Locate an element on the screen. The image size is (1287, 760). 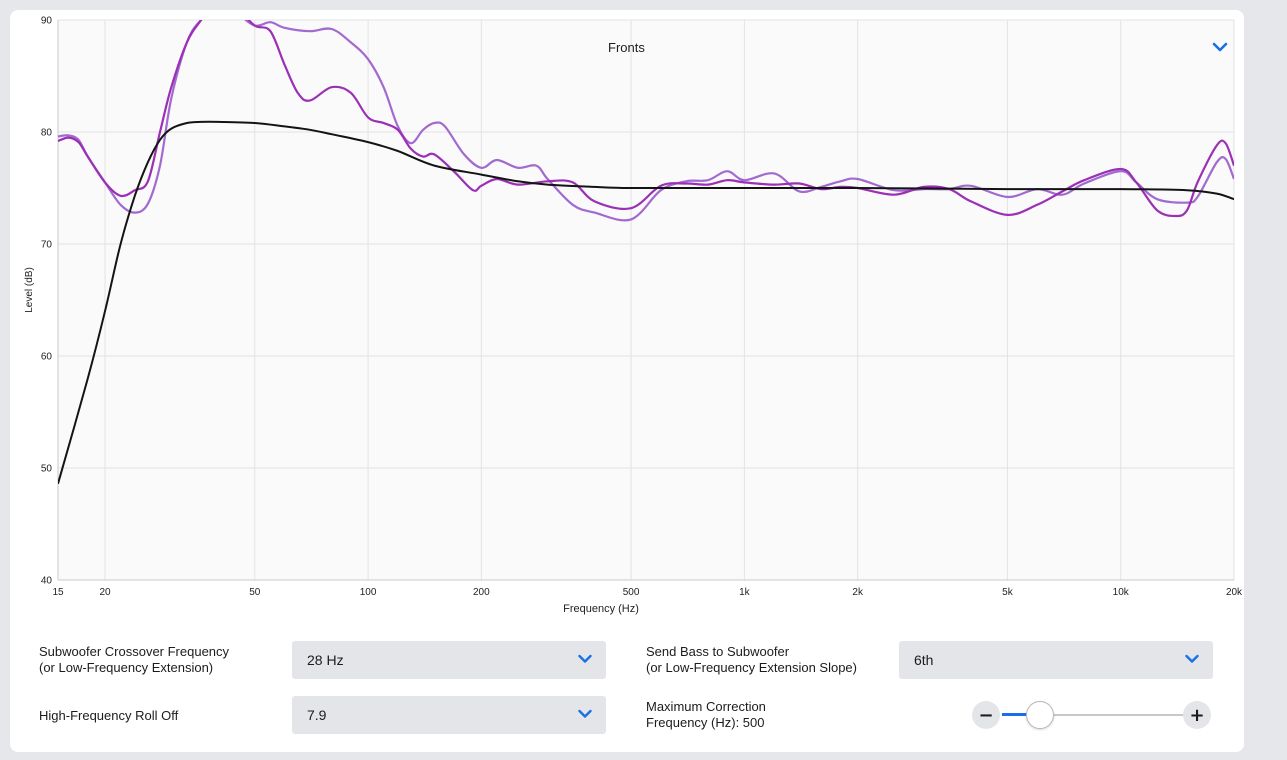
y-tick-label: 80 is located at coordinates (47, 133).